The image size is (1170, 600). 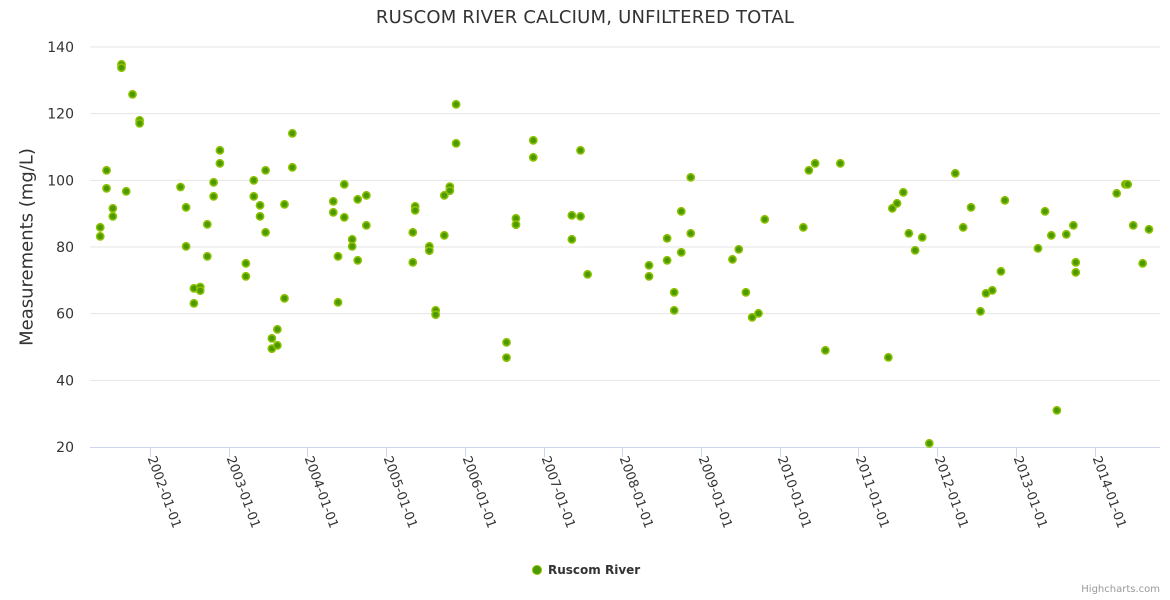 I want to click on legend-item-ruscom-river: Ruscom River, so click(x=586, y=570).